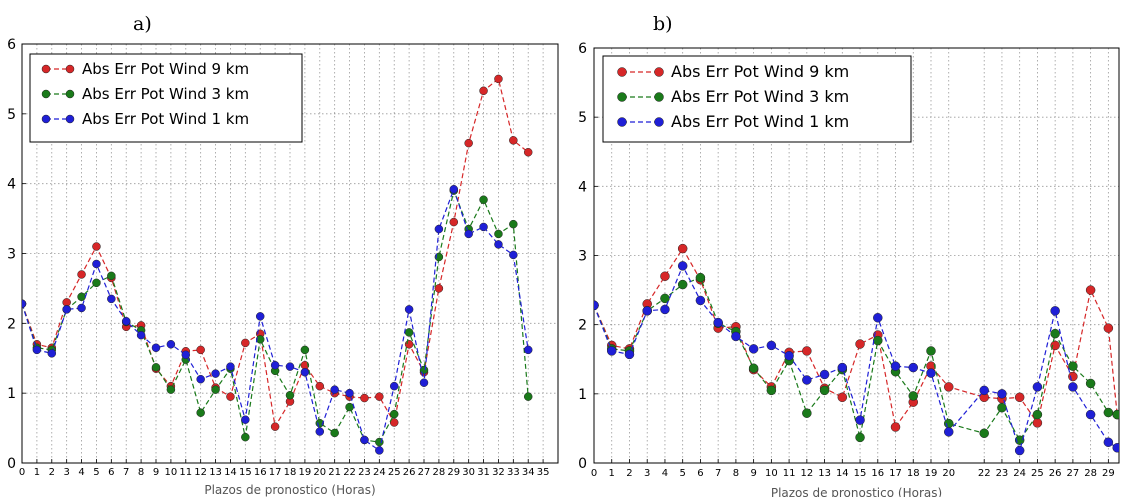  I want to click on x-tick-label: 1, so click(37, 472).